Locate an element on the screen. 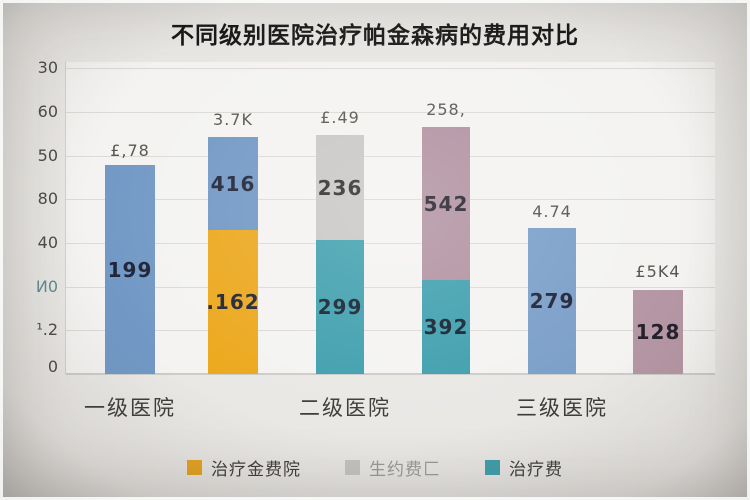 Image resolution: width=750 pixels, height=500 pixels. legend-label: 治疗金费院 is located at coordinates (256, 470).